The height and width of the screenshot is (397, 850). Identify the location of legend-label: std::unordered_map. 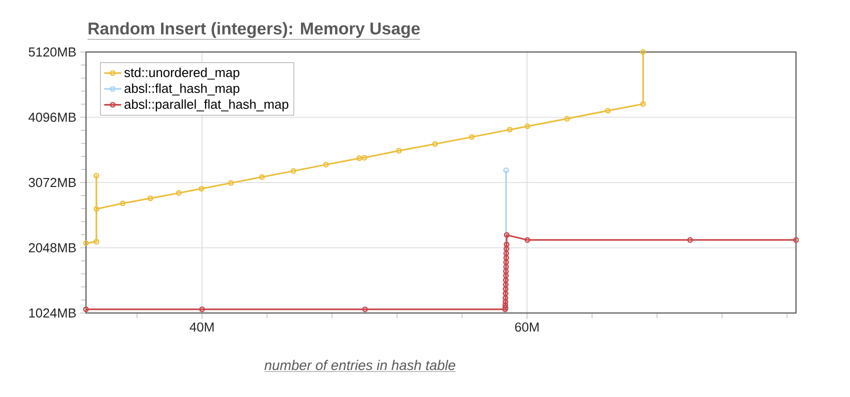
(182, 74).